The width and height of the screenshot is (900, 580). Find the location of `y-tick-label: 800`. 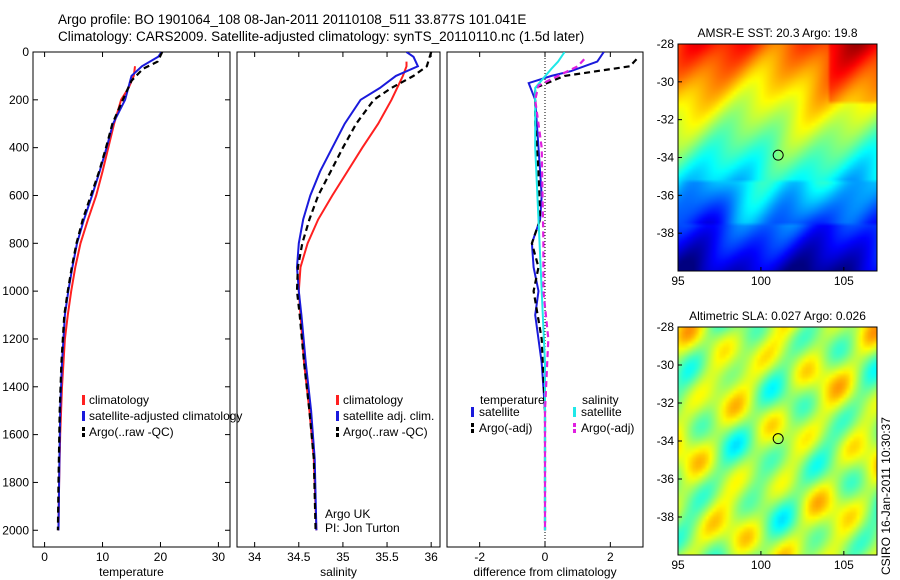

y-tick-label: 800 is located at coordinates (19, 243).